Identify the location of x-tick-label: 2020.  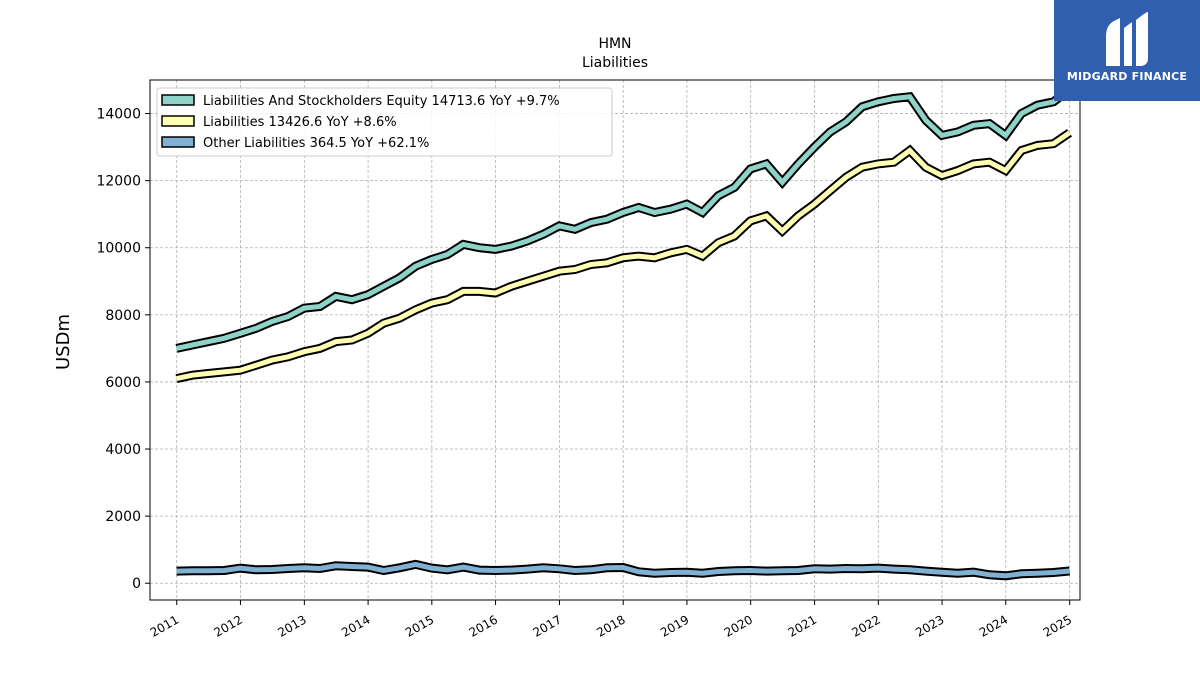
(738, 625).